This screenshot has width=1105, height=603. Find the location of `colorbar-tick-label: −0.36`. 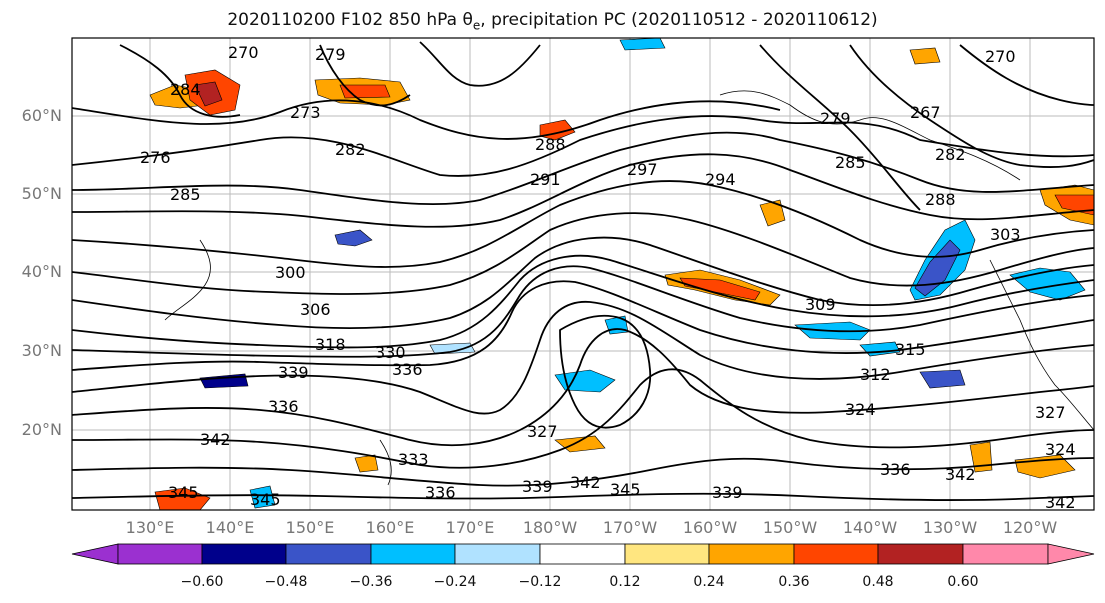

colorbar-tick-label: −0.36 is located at coordinates (371, 582).